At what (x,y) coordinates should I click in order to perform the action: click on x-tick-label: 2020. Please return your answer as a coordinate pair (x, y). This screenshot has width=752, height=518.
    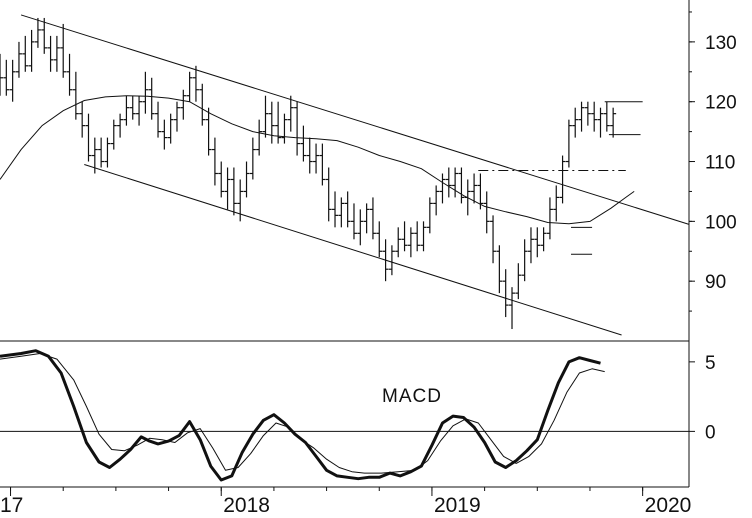
    Looking at the image, I should click on (668, 505).